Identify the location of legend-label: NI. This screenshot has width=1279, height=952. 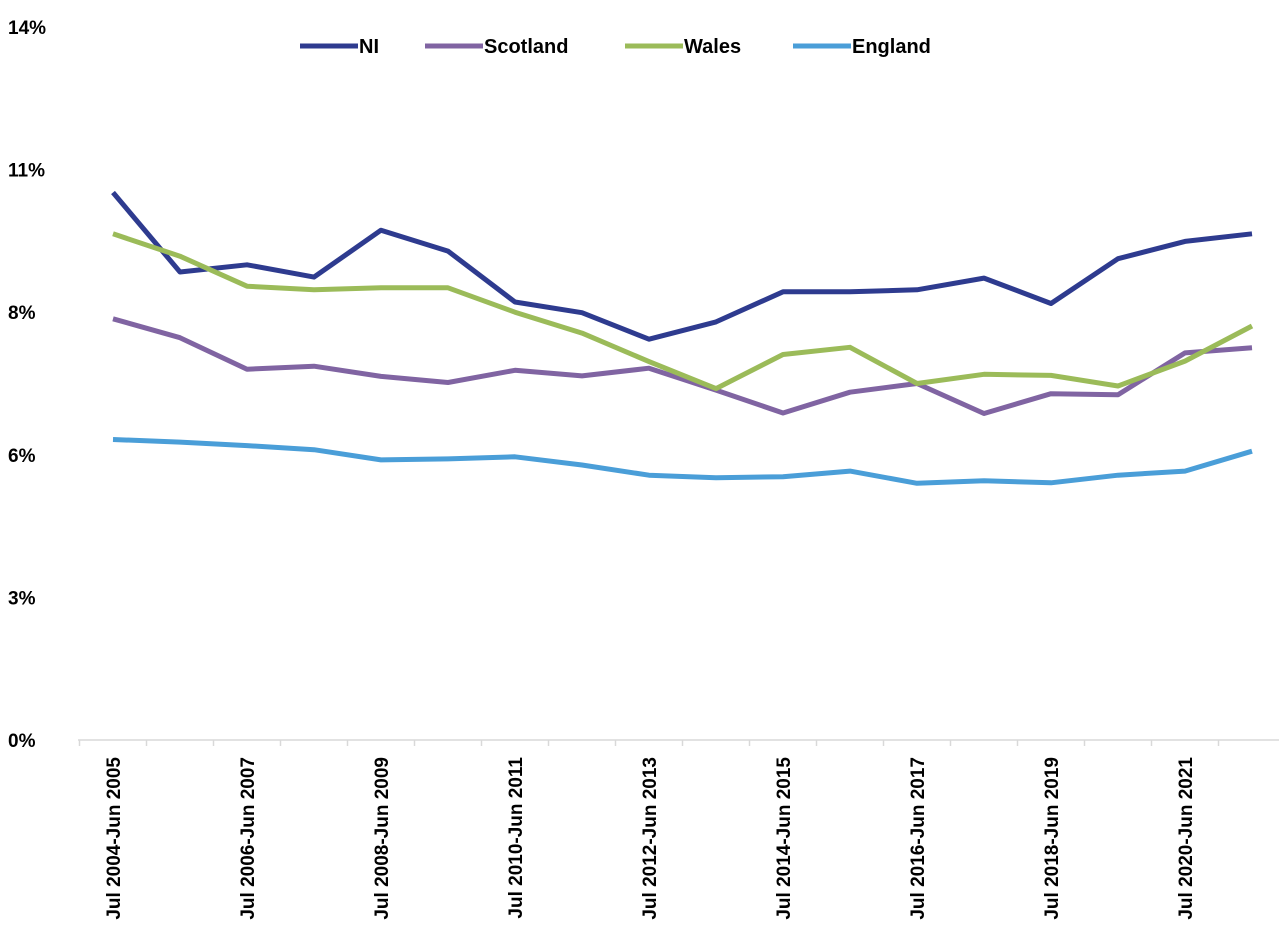
(369, 47).